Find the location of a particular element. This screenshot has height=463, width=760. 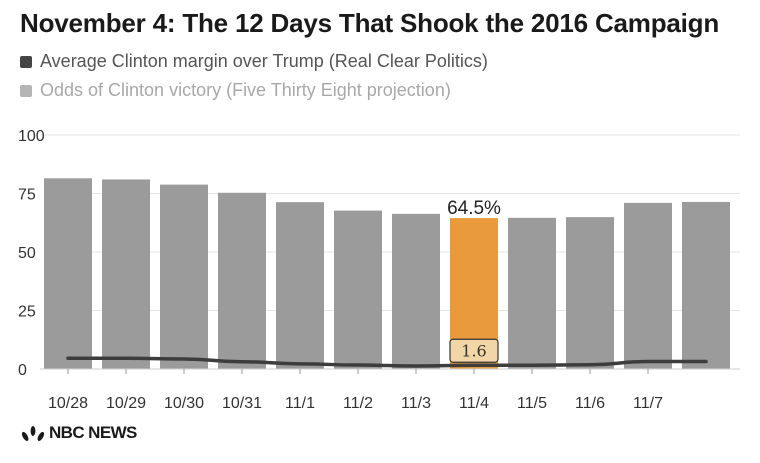

x-tick-label: 11/7 is located at coordinates (648, 403).